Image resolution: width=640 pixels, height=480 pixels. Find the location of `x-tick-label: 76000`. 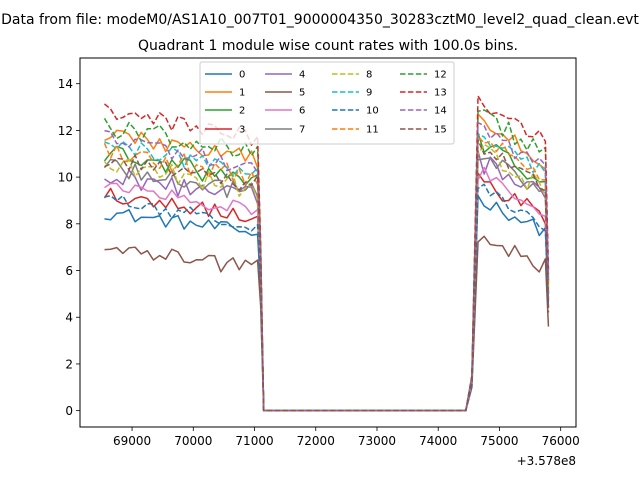

x-tick-label: 76000 is located at coordinates (561, 441).